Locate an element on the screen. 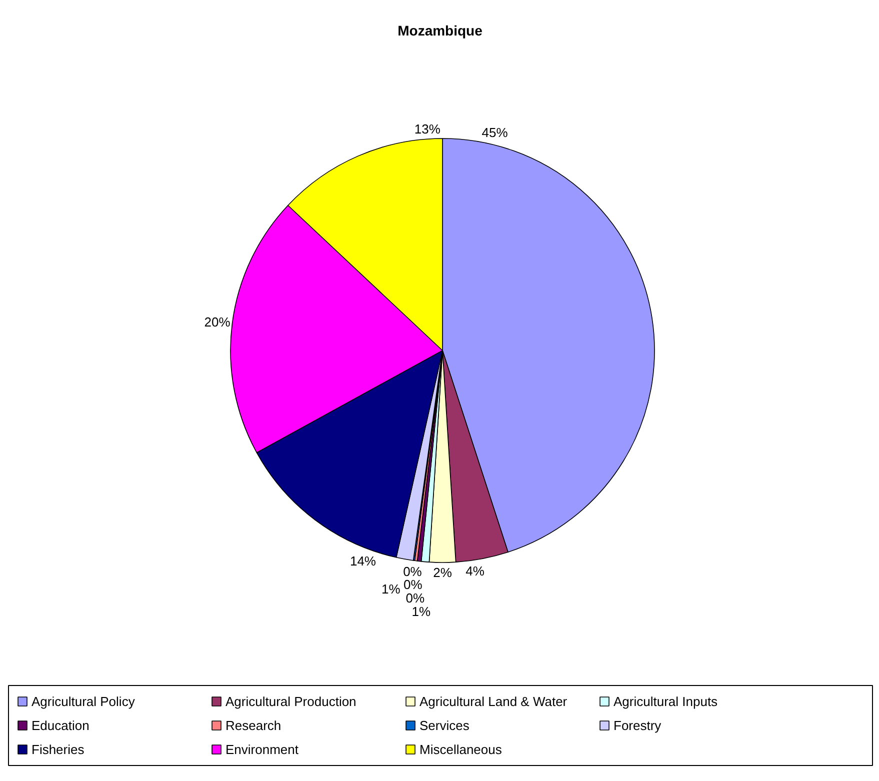 The image size is (879, 781). data-label: 45% is located at coordinates (495, 132).